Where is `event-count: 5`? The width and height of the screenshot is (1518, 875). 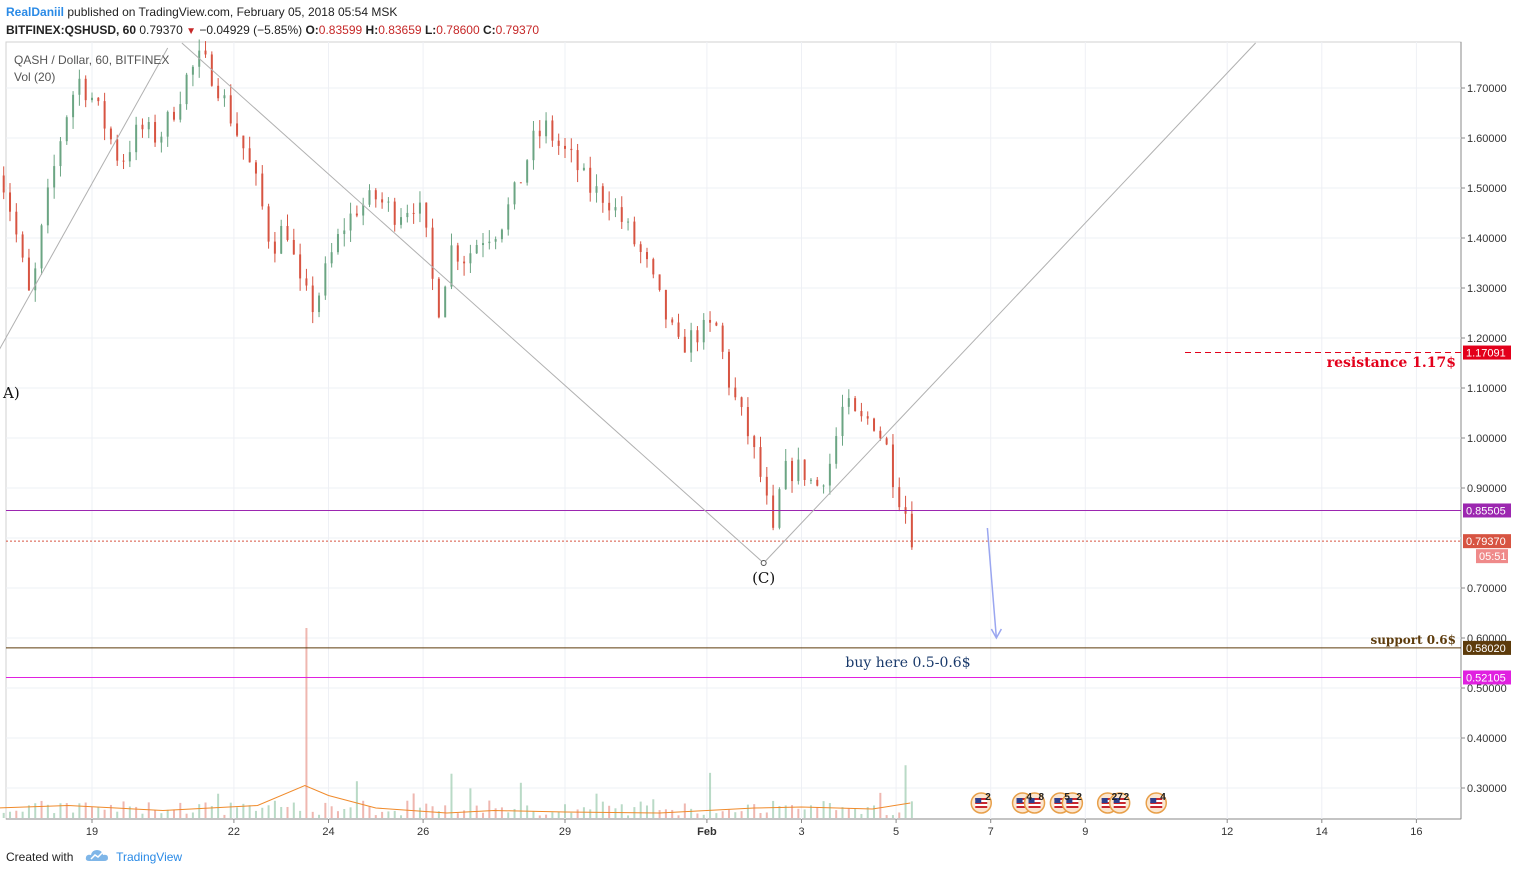 event-count: 5 is located at coordinates (1067, 797).